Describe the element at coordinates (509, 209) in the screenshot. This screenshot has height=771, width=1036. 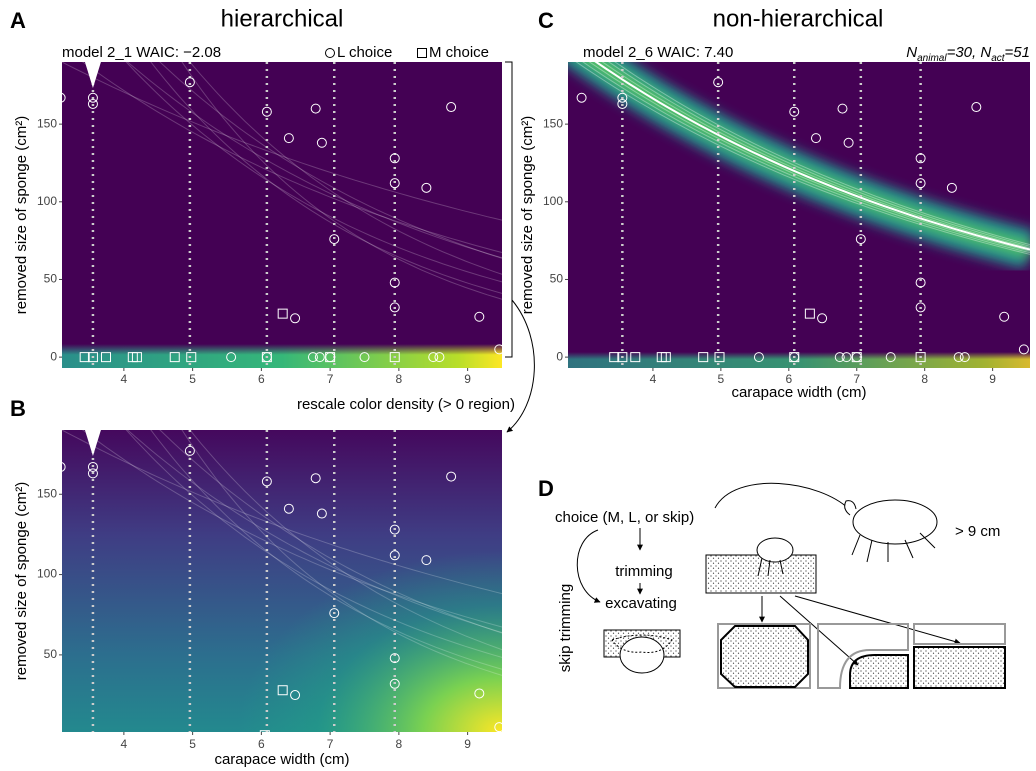
I see `bracket` at that location.